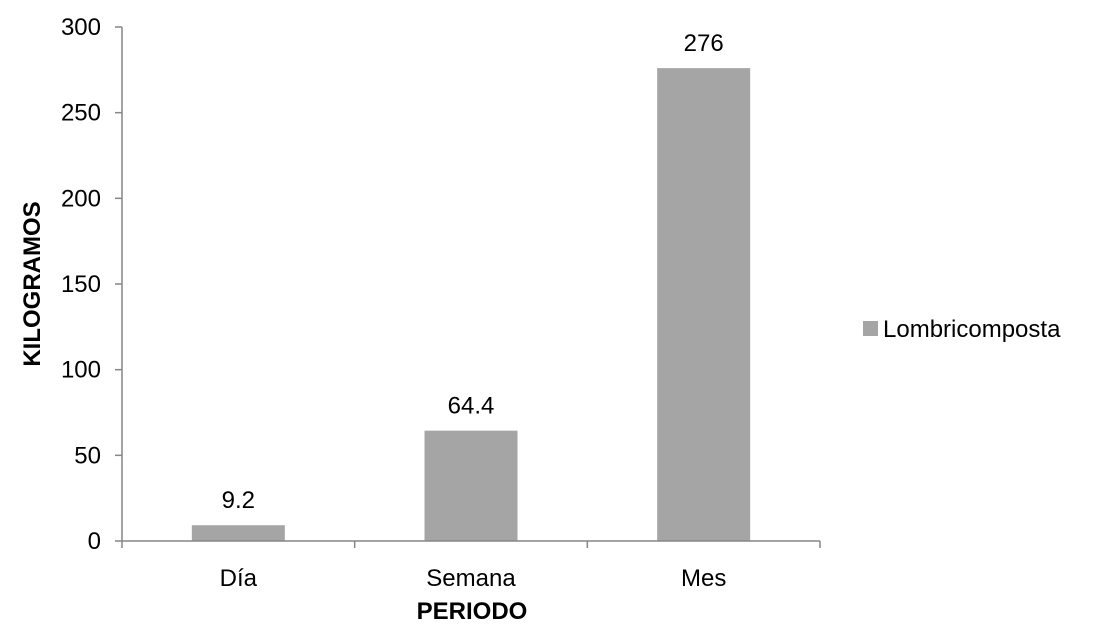 This screenshot has height=628, width=1102. I want to click on legend: Lombricomposta, so click(962, 329).